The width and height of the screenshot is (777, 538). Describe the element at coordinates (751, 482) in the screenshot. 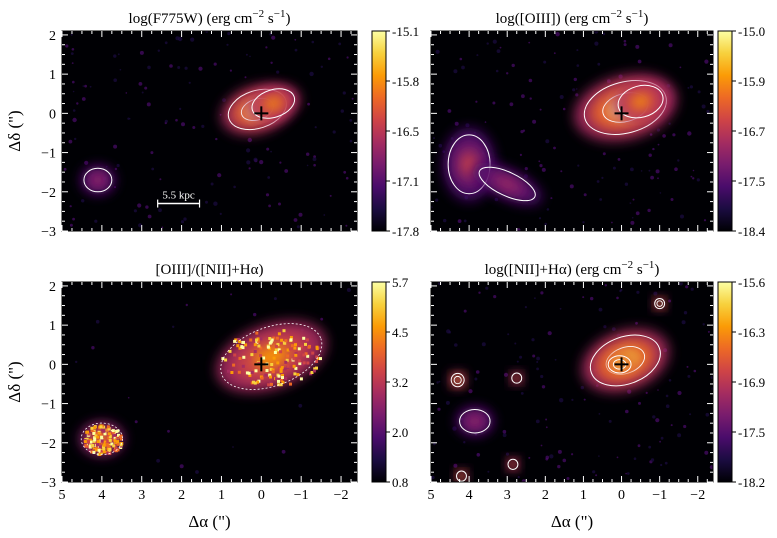

I see `colorbar-tick-label: -18.2` at that location.